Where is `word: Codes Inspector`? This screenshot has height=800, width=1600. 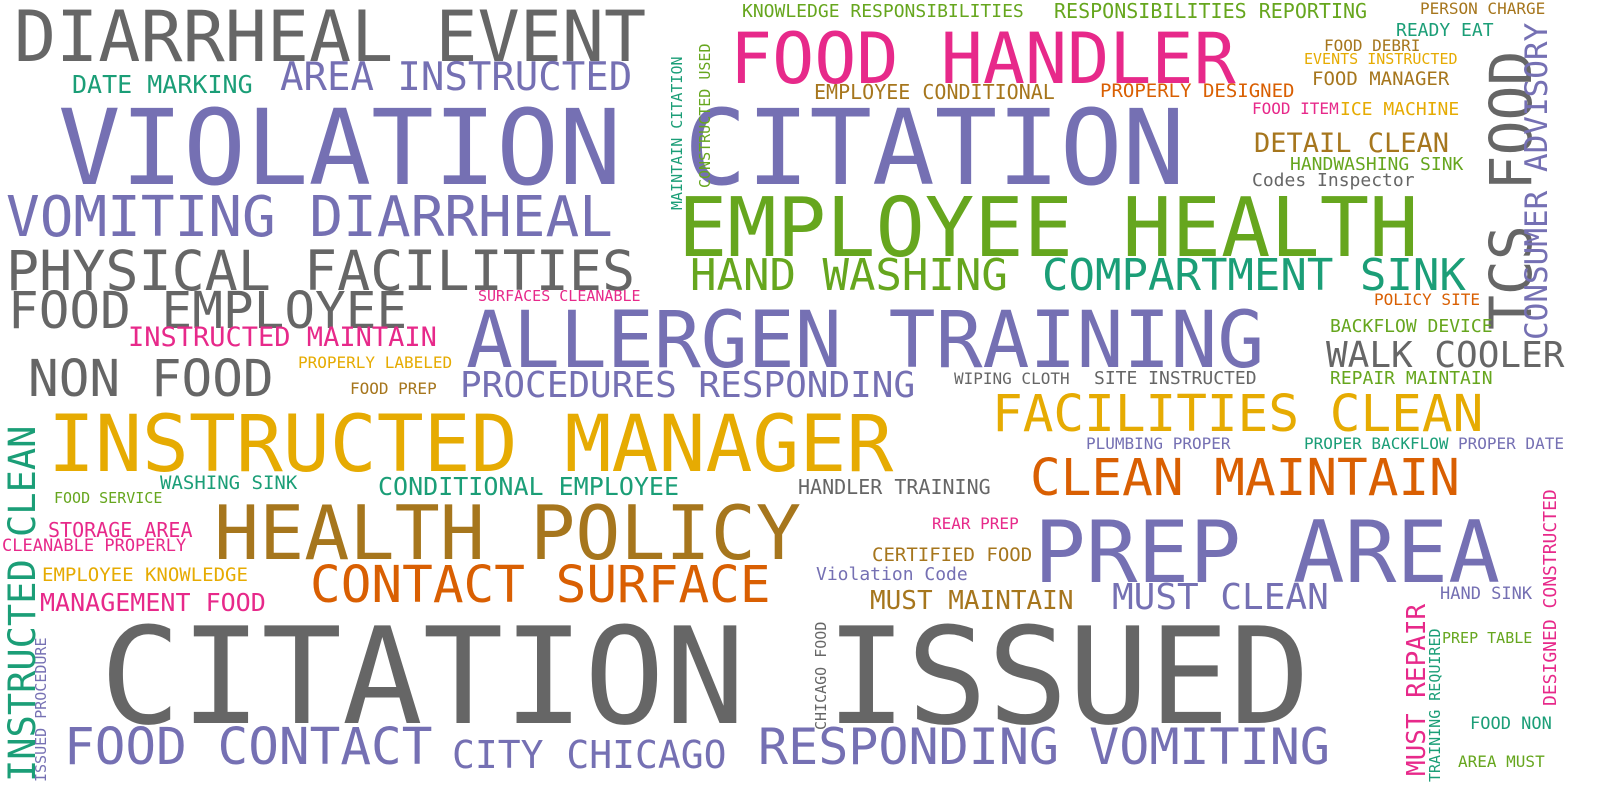 word: Codes Inspector is located at coordinates (1333, 180).